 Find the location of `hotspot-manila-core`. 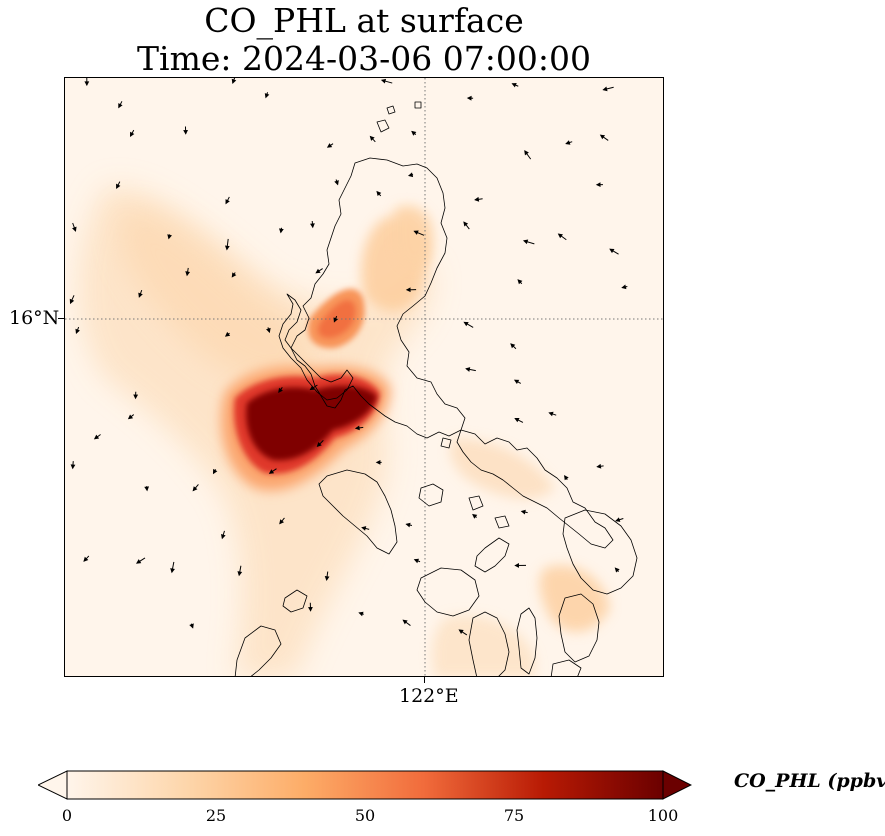

hotspot-manila-core is located at coordinates (311, 423).